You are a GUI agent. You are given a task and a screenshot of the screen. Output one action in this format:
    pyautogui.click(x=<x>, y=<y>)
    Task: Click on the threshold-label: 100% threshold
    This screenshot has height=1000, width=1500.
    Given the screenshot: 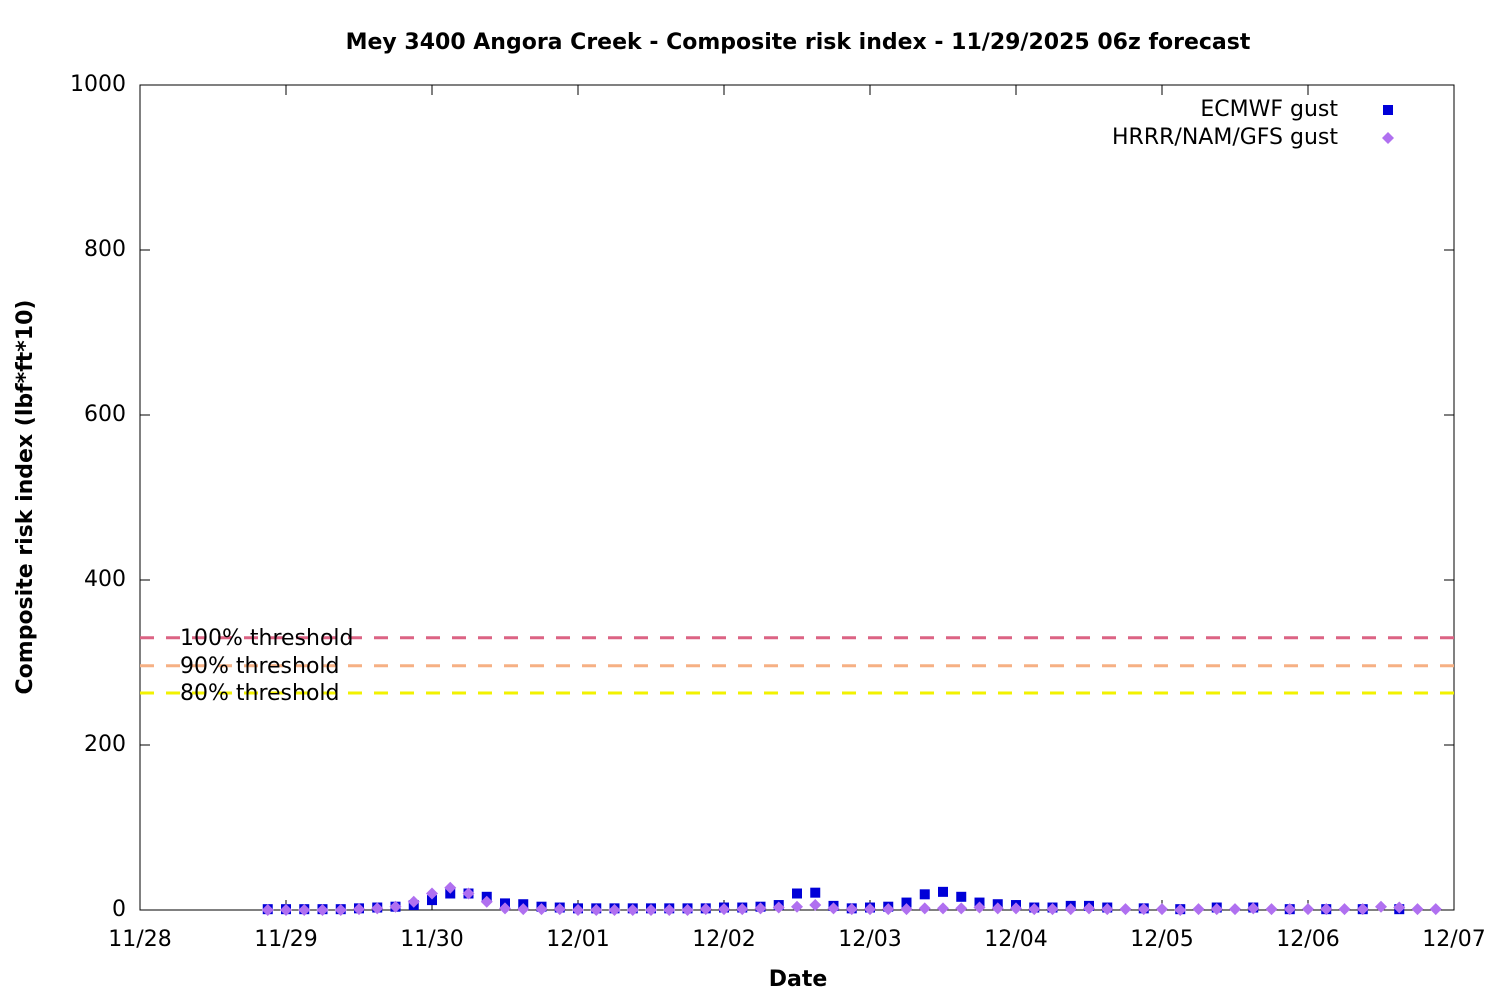 What is the action you would take?
    pyautogui.click(x=267, y=638)
    